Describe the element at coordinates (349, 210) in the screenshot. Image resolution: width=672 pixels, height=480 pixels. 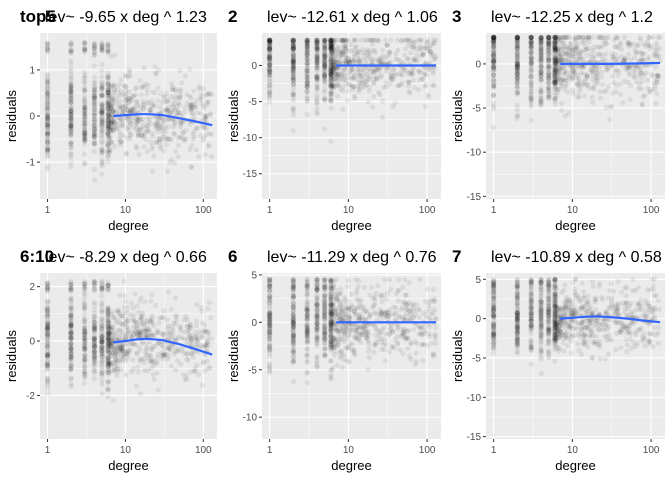
I see `x-tick-label: 10` at that location.